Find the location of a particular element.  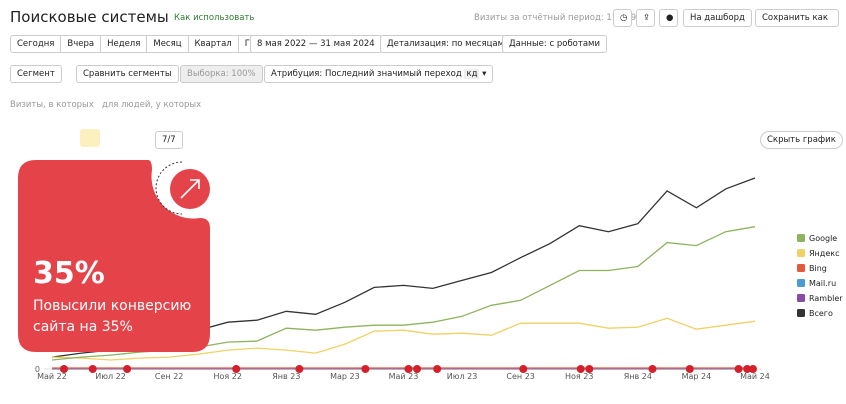

line-mode-icon is located at coordinates (90, 138).